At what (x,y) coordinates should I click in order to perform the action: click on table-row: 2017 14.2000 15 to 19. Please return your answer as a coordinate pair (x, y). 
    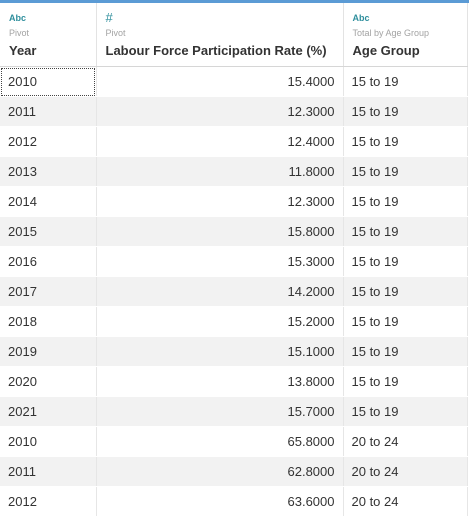
    Looking at the image, I should click on (234, 291).